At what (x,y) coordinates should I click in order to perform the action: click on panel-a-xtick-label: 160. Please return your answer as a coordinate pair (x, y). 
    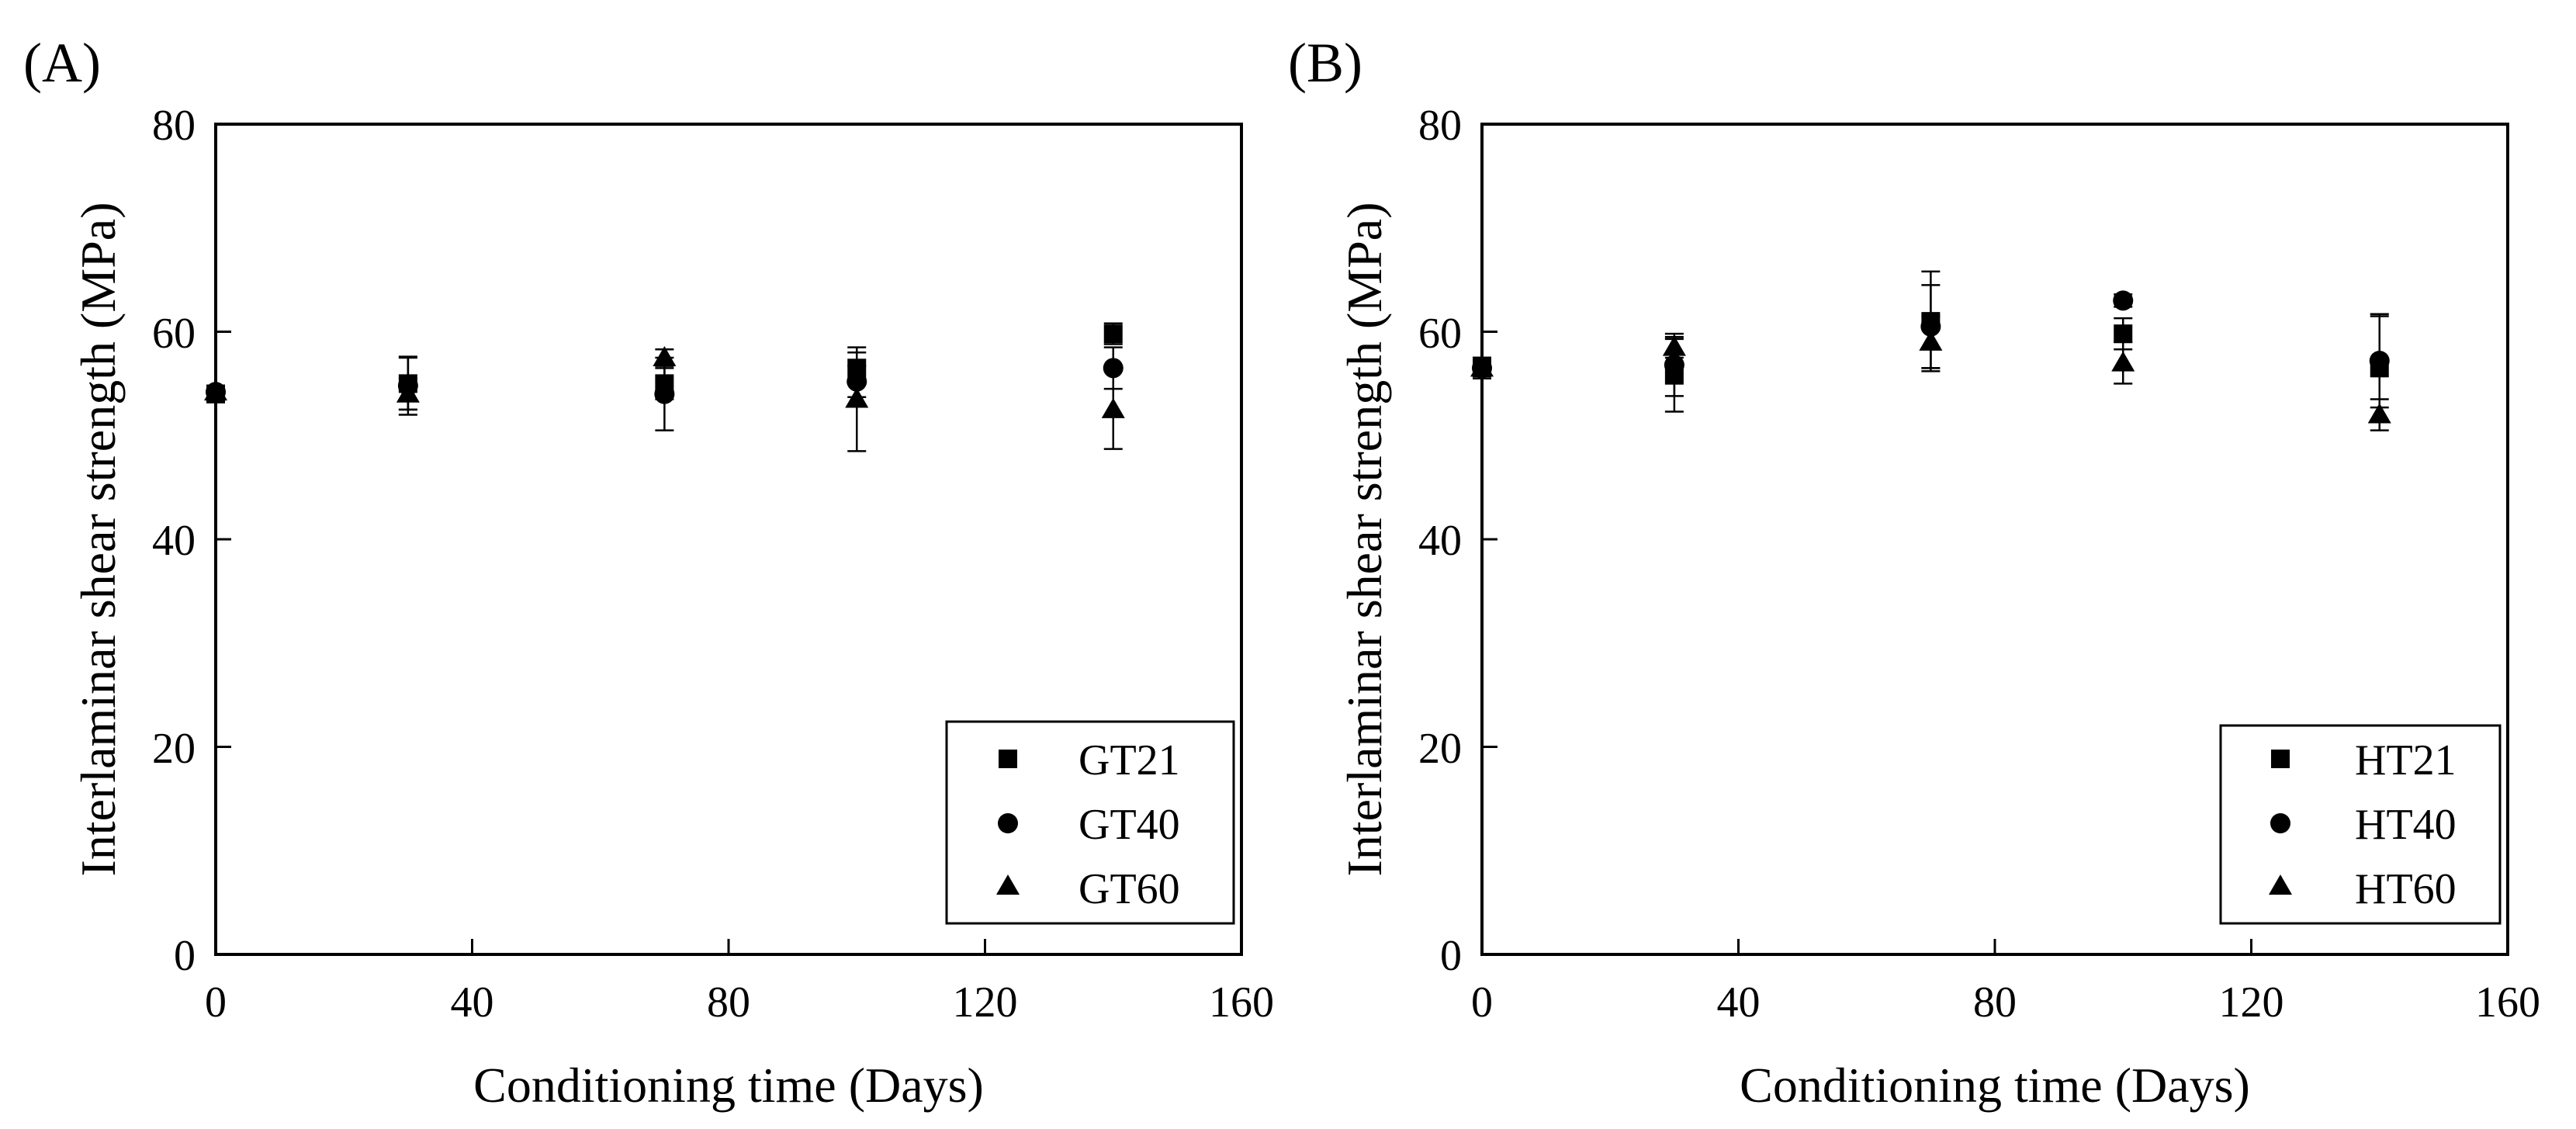
    Looking at the image, I should click on (1241, 1002).